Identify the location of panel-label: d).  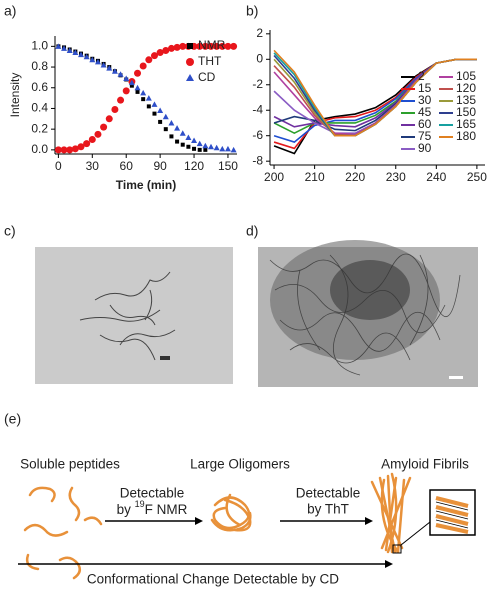
(252, 231).